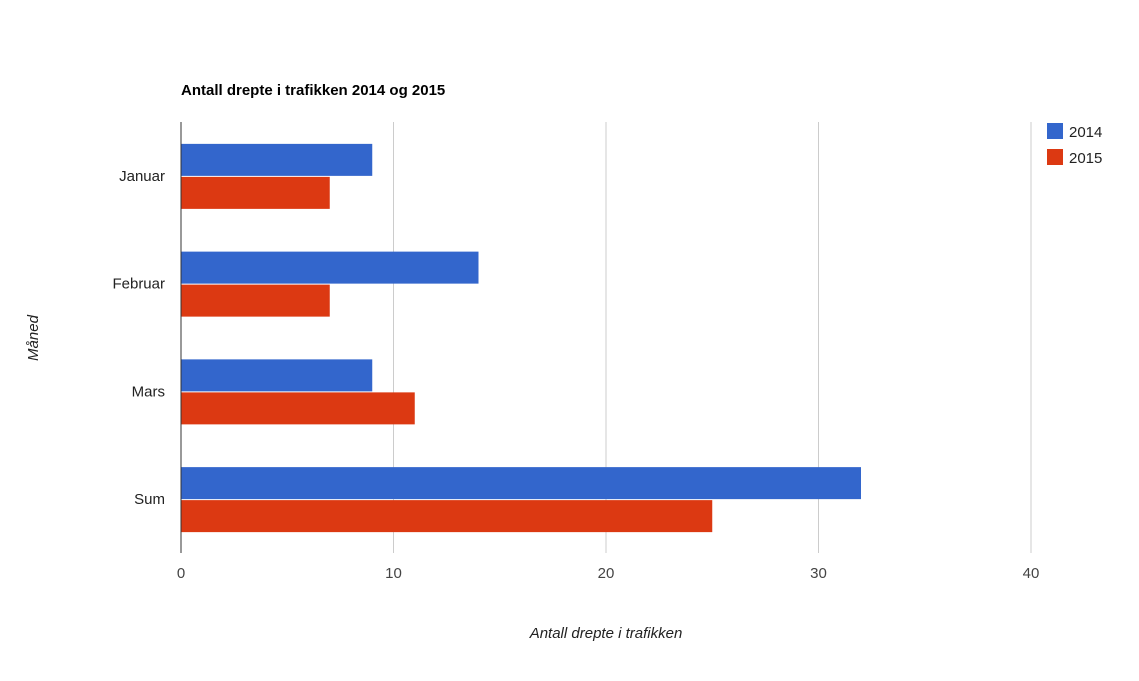 The height and width of the screenshot is (681, 1139). I want to click on bar-2015-februar, so click(255, 300).